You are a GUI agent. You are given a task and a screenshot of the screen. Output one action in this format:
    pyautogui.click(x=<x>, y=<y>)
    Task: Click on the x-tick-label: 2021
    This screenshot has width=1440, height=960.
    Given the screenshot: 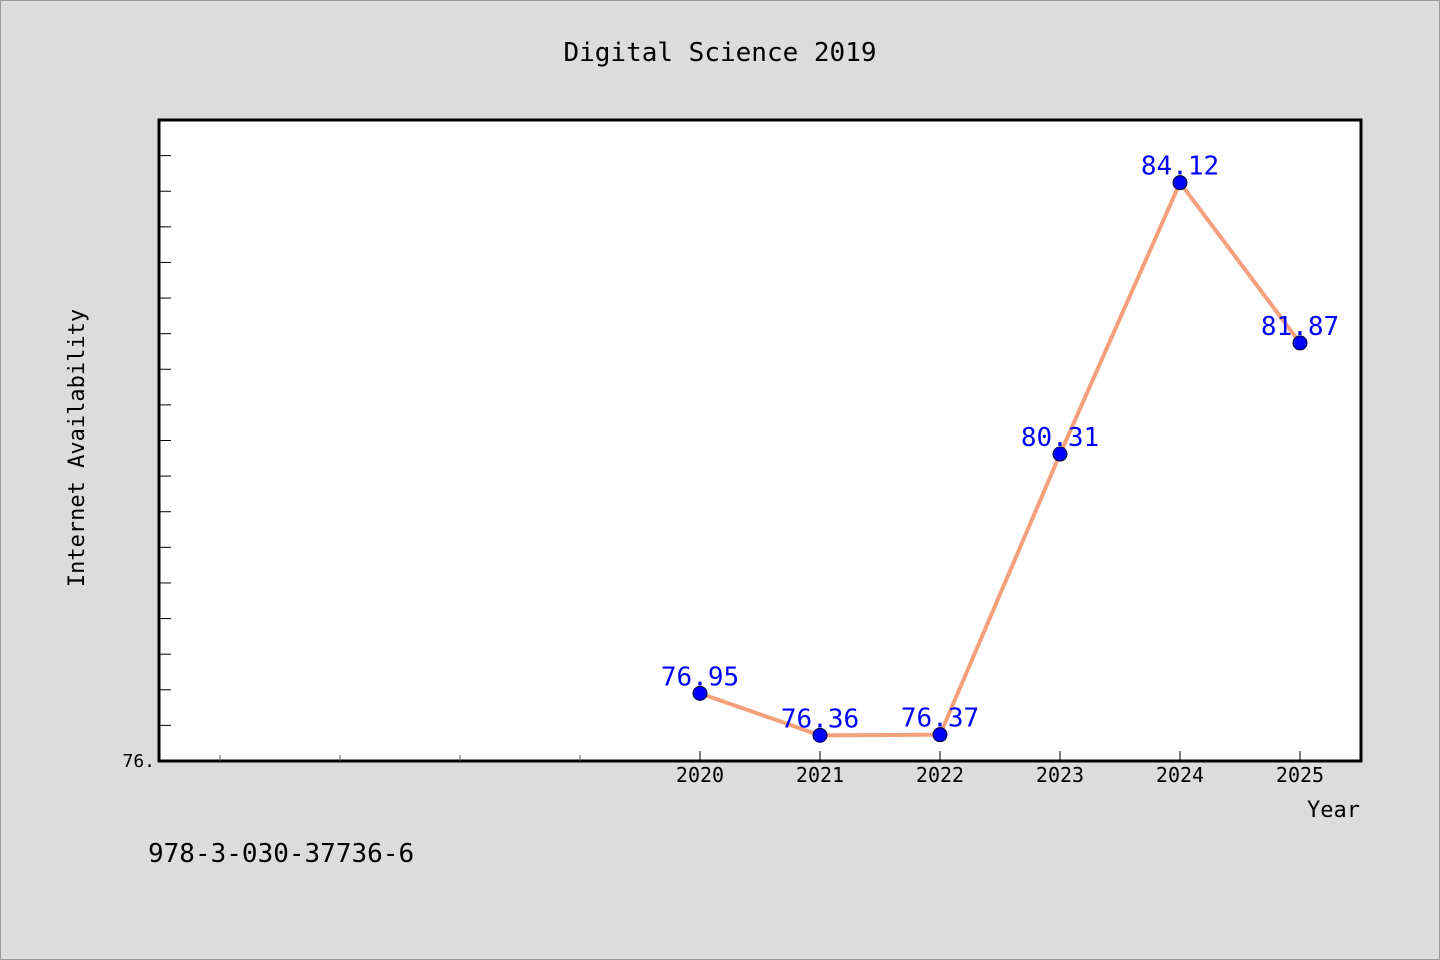 What is the action you would take?
    pyautogui.click(x=820, y=775)
    